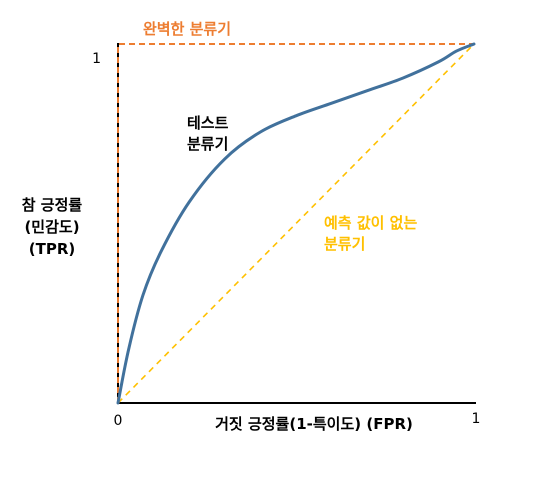 Image resolution: width=556 pixels, height=478 pixels. Describe the element at coordinates (96, 59) in the screenshot. I see `y-tick-label-1: 1` at that location.